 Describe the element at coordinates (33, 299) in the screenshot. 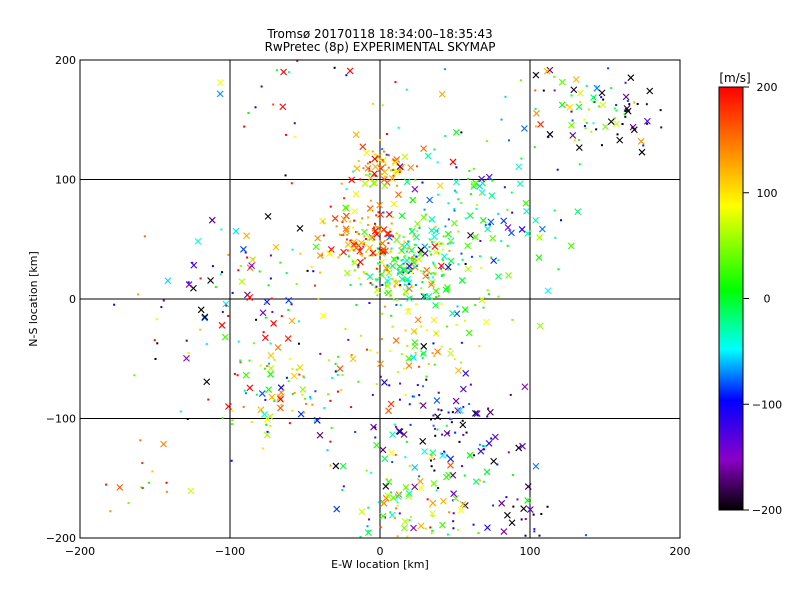

I see `y-axis-label: N-S location [km]` at that location.